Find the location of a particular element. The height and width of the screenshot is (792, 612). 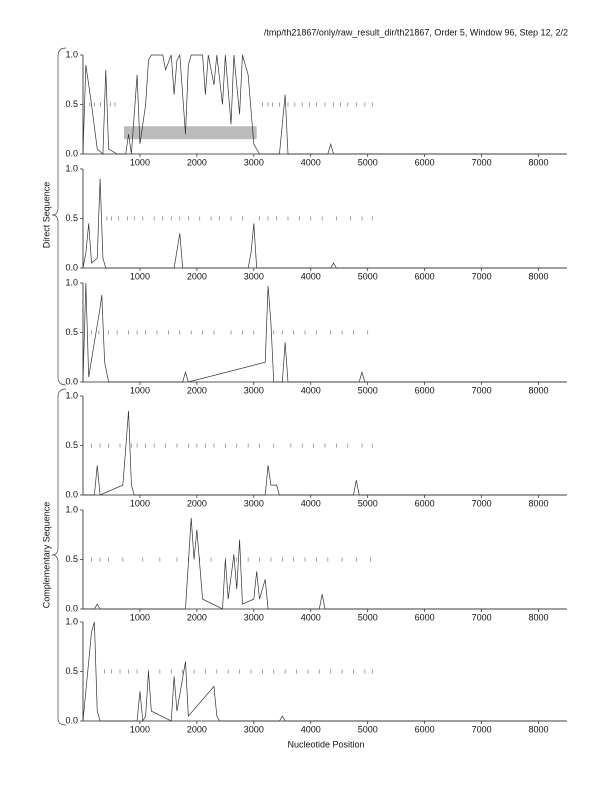

group-label: Complementary Sequence is located at coordinates (46, 555).